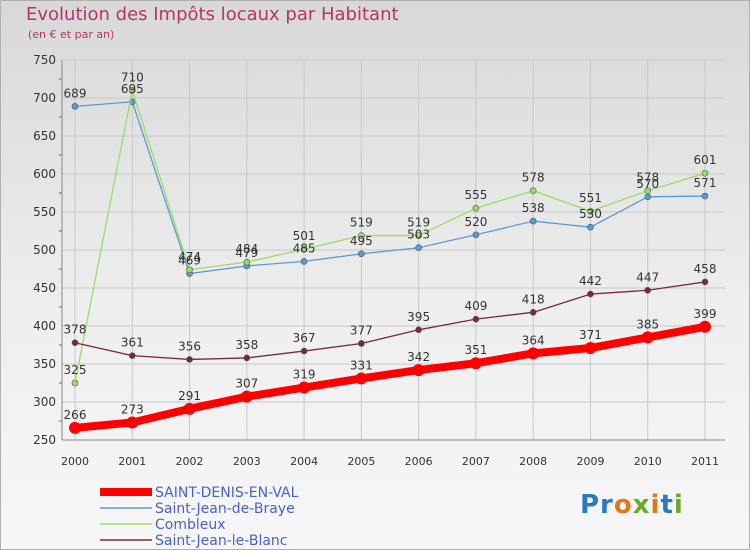  What do you see at coordinates (190, 461) in the screenshot?
I see `x-tick-label: 2002` at bounding box center [190, 461].